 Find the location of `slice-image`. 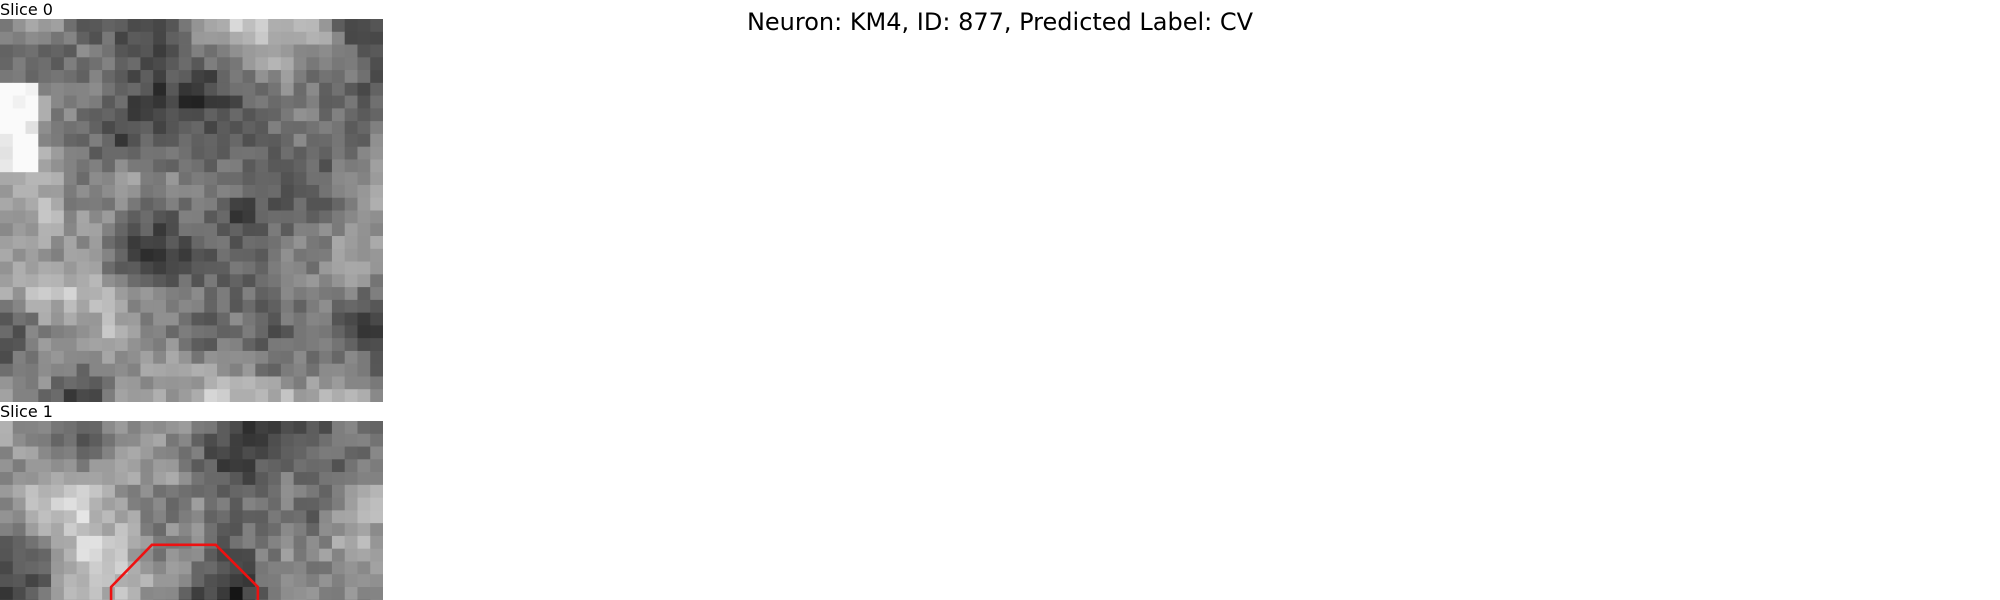

slice-image is located at coordinates (191, 510).